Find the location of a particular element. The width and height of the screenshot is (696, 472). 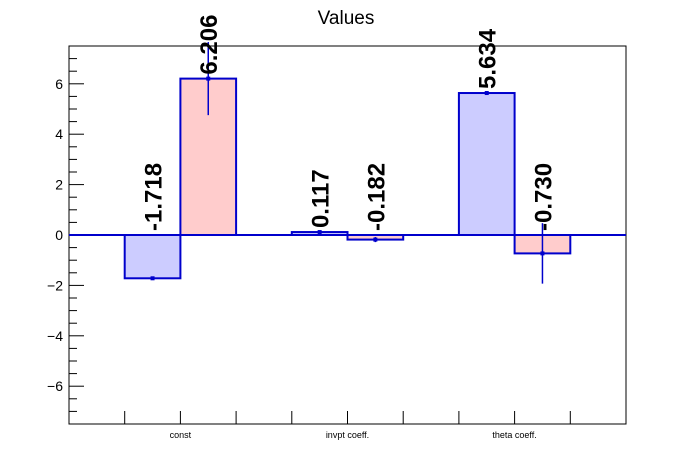

data-label: 0.117 is located at coordinates (321, 198).